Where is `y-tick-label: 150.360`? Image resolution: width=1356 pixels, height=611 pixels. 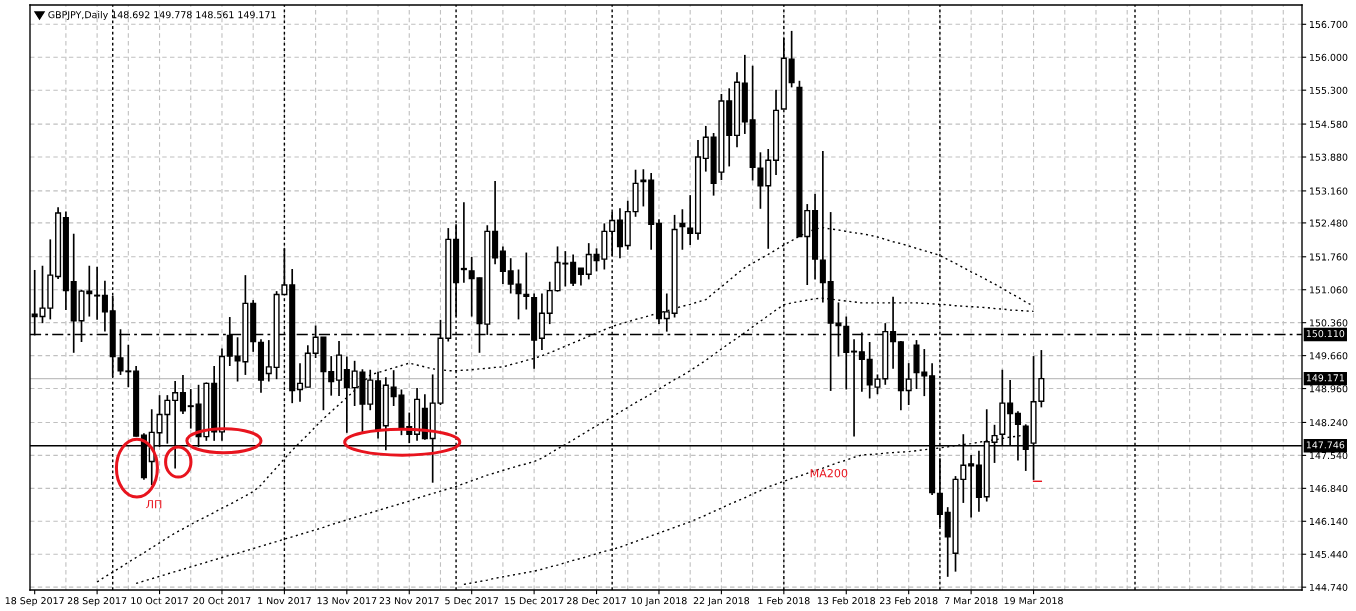 y-tick-label: 150.360 is located at coordinates (1328, 323).